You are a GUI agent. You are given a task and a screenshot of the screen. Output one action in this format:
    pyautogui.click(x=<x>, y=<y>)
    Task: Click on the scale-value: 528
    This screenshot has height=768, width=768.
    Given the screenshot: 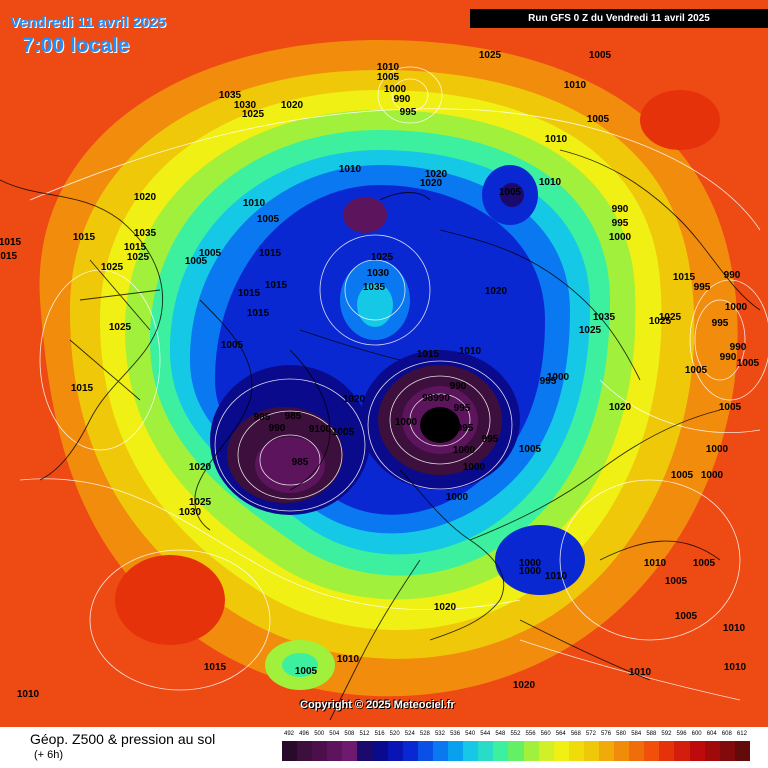 What is the action you would take?
    pyautogui.click(x=424, y=734)
    